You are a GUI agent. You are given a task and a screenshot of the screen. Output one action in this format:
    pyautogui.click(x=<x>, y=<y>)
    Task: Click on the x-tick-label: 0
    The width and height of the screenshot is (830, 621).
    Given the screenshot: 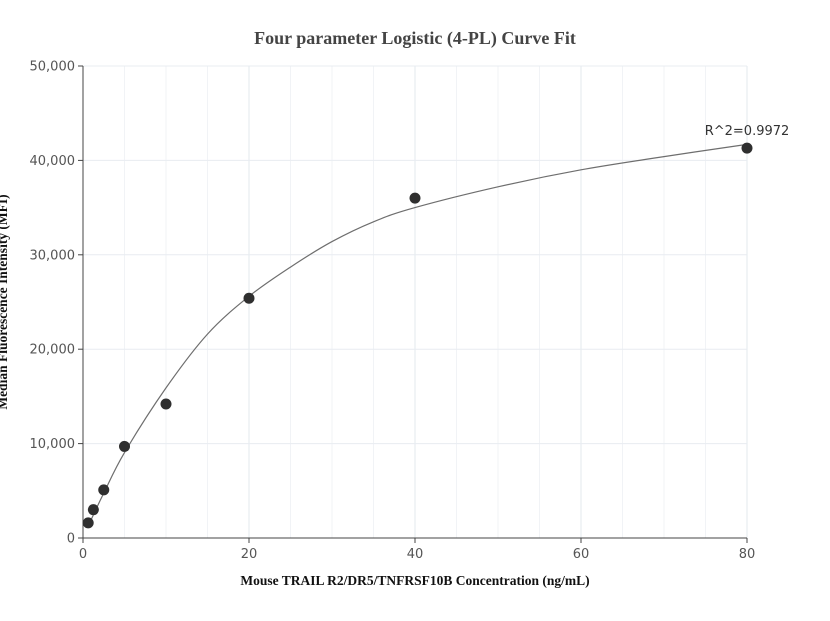 What is the action you would take?
    pyautogui.click(x=83, y=554)
    